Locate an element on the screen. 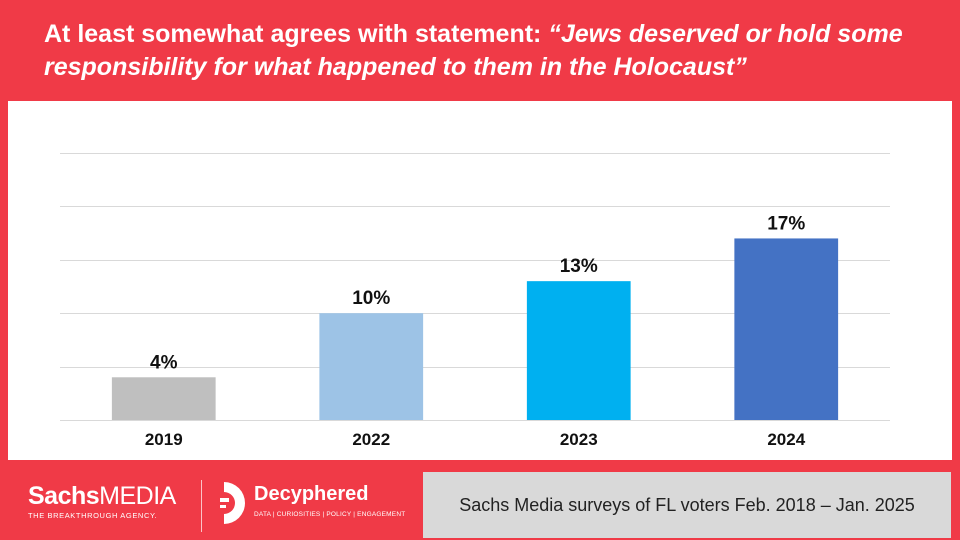 Image resolution: width=960 pixels, height=540 pixels. x-tick-2022: 2022 is located at coordinates (371, 439).